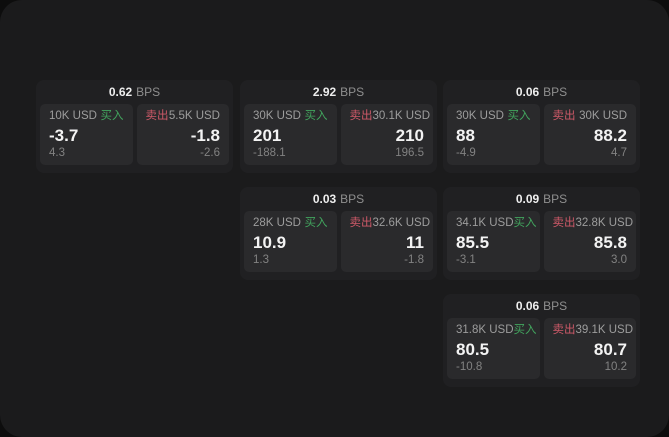  Describe the element at coordinates (194, 116) in the screenshot. I see `sell-amount: 5.5K USD` at that location.